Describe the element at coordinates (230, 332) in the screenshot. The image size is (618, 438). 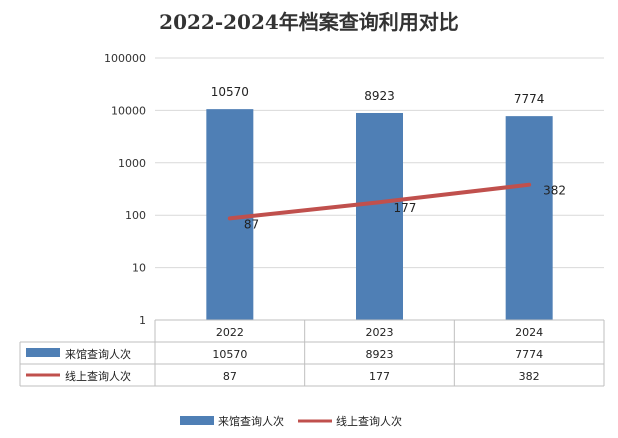
I see `category-label: 2022` at that location.